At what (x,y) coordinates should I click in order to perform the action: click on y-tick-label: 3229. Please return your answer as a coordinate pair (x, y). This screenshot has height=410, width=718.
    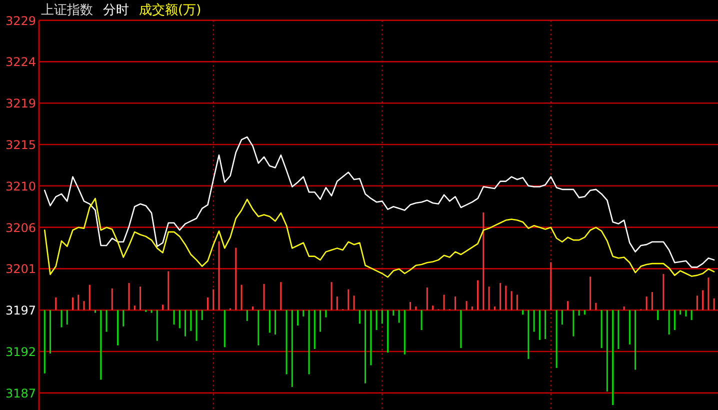
    Looking at the image, I should click on (20, 21).